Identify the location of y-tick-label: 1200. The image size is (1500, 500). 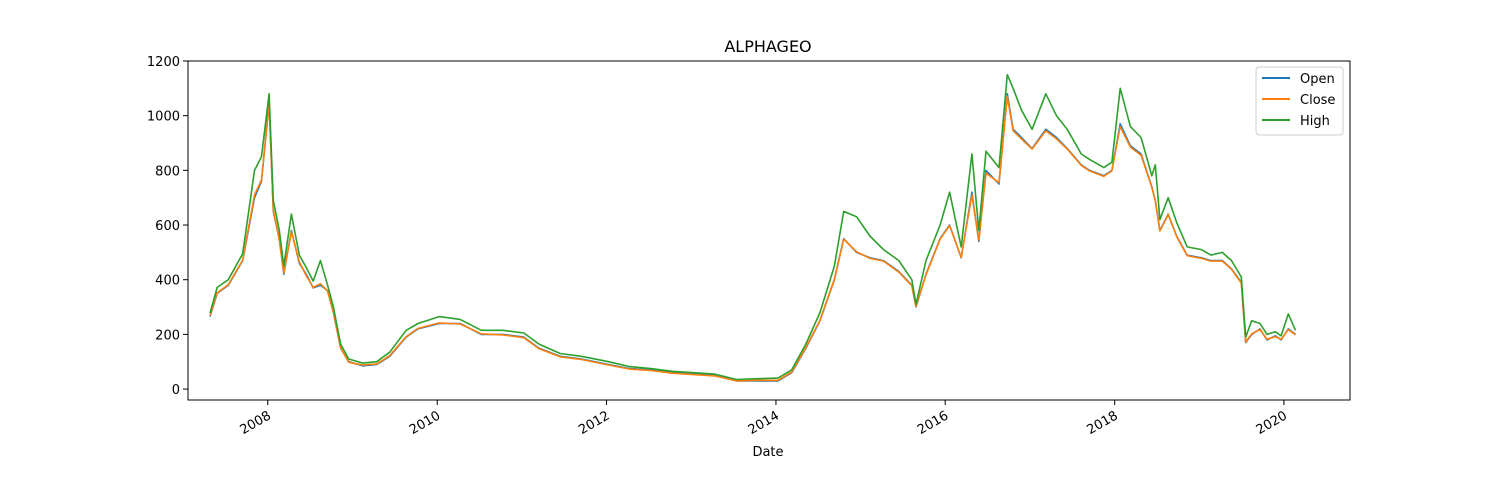
(163, 62).